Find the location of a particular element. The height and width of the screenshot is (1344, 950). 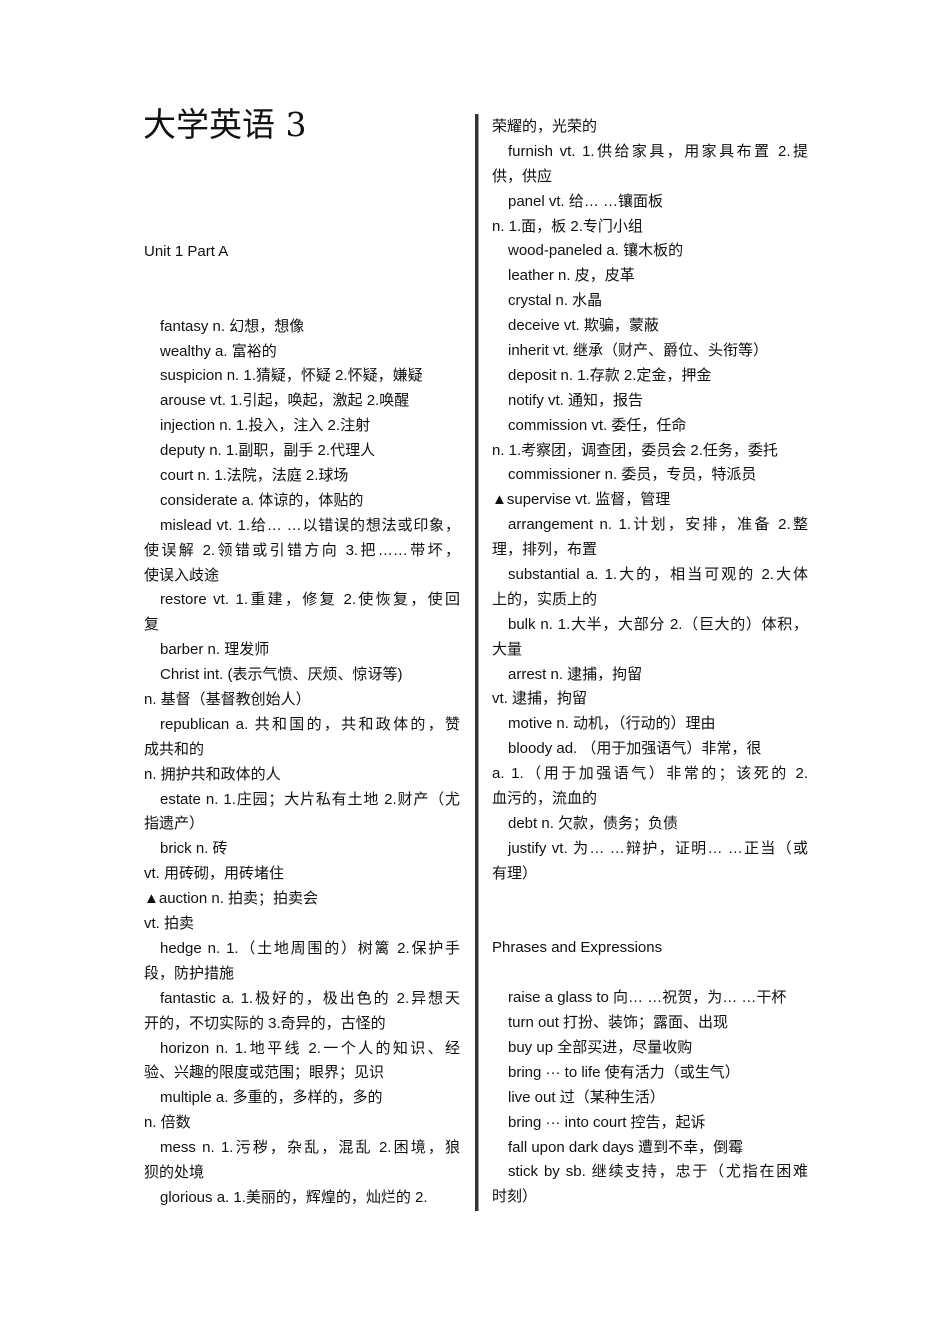

continuation-line: 大量 is located at coordinates (507, 649).